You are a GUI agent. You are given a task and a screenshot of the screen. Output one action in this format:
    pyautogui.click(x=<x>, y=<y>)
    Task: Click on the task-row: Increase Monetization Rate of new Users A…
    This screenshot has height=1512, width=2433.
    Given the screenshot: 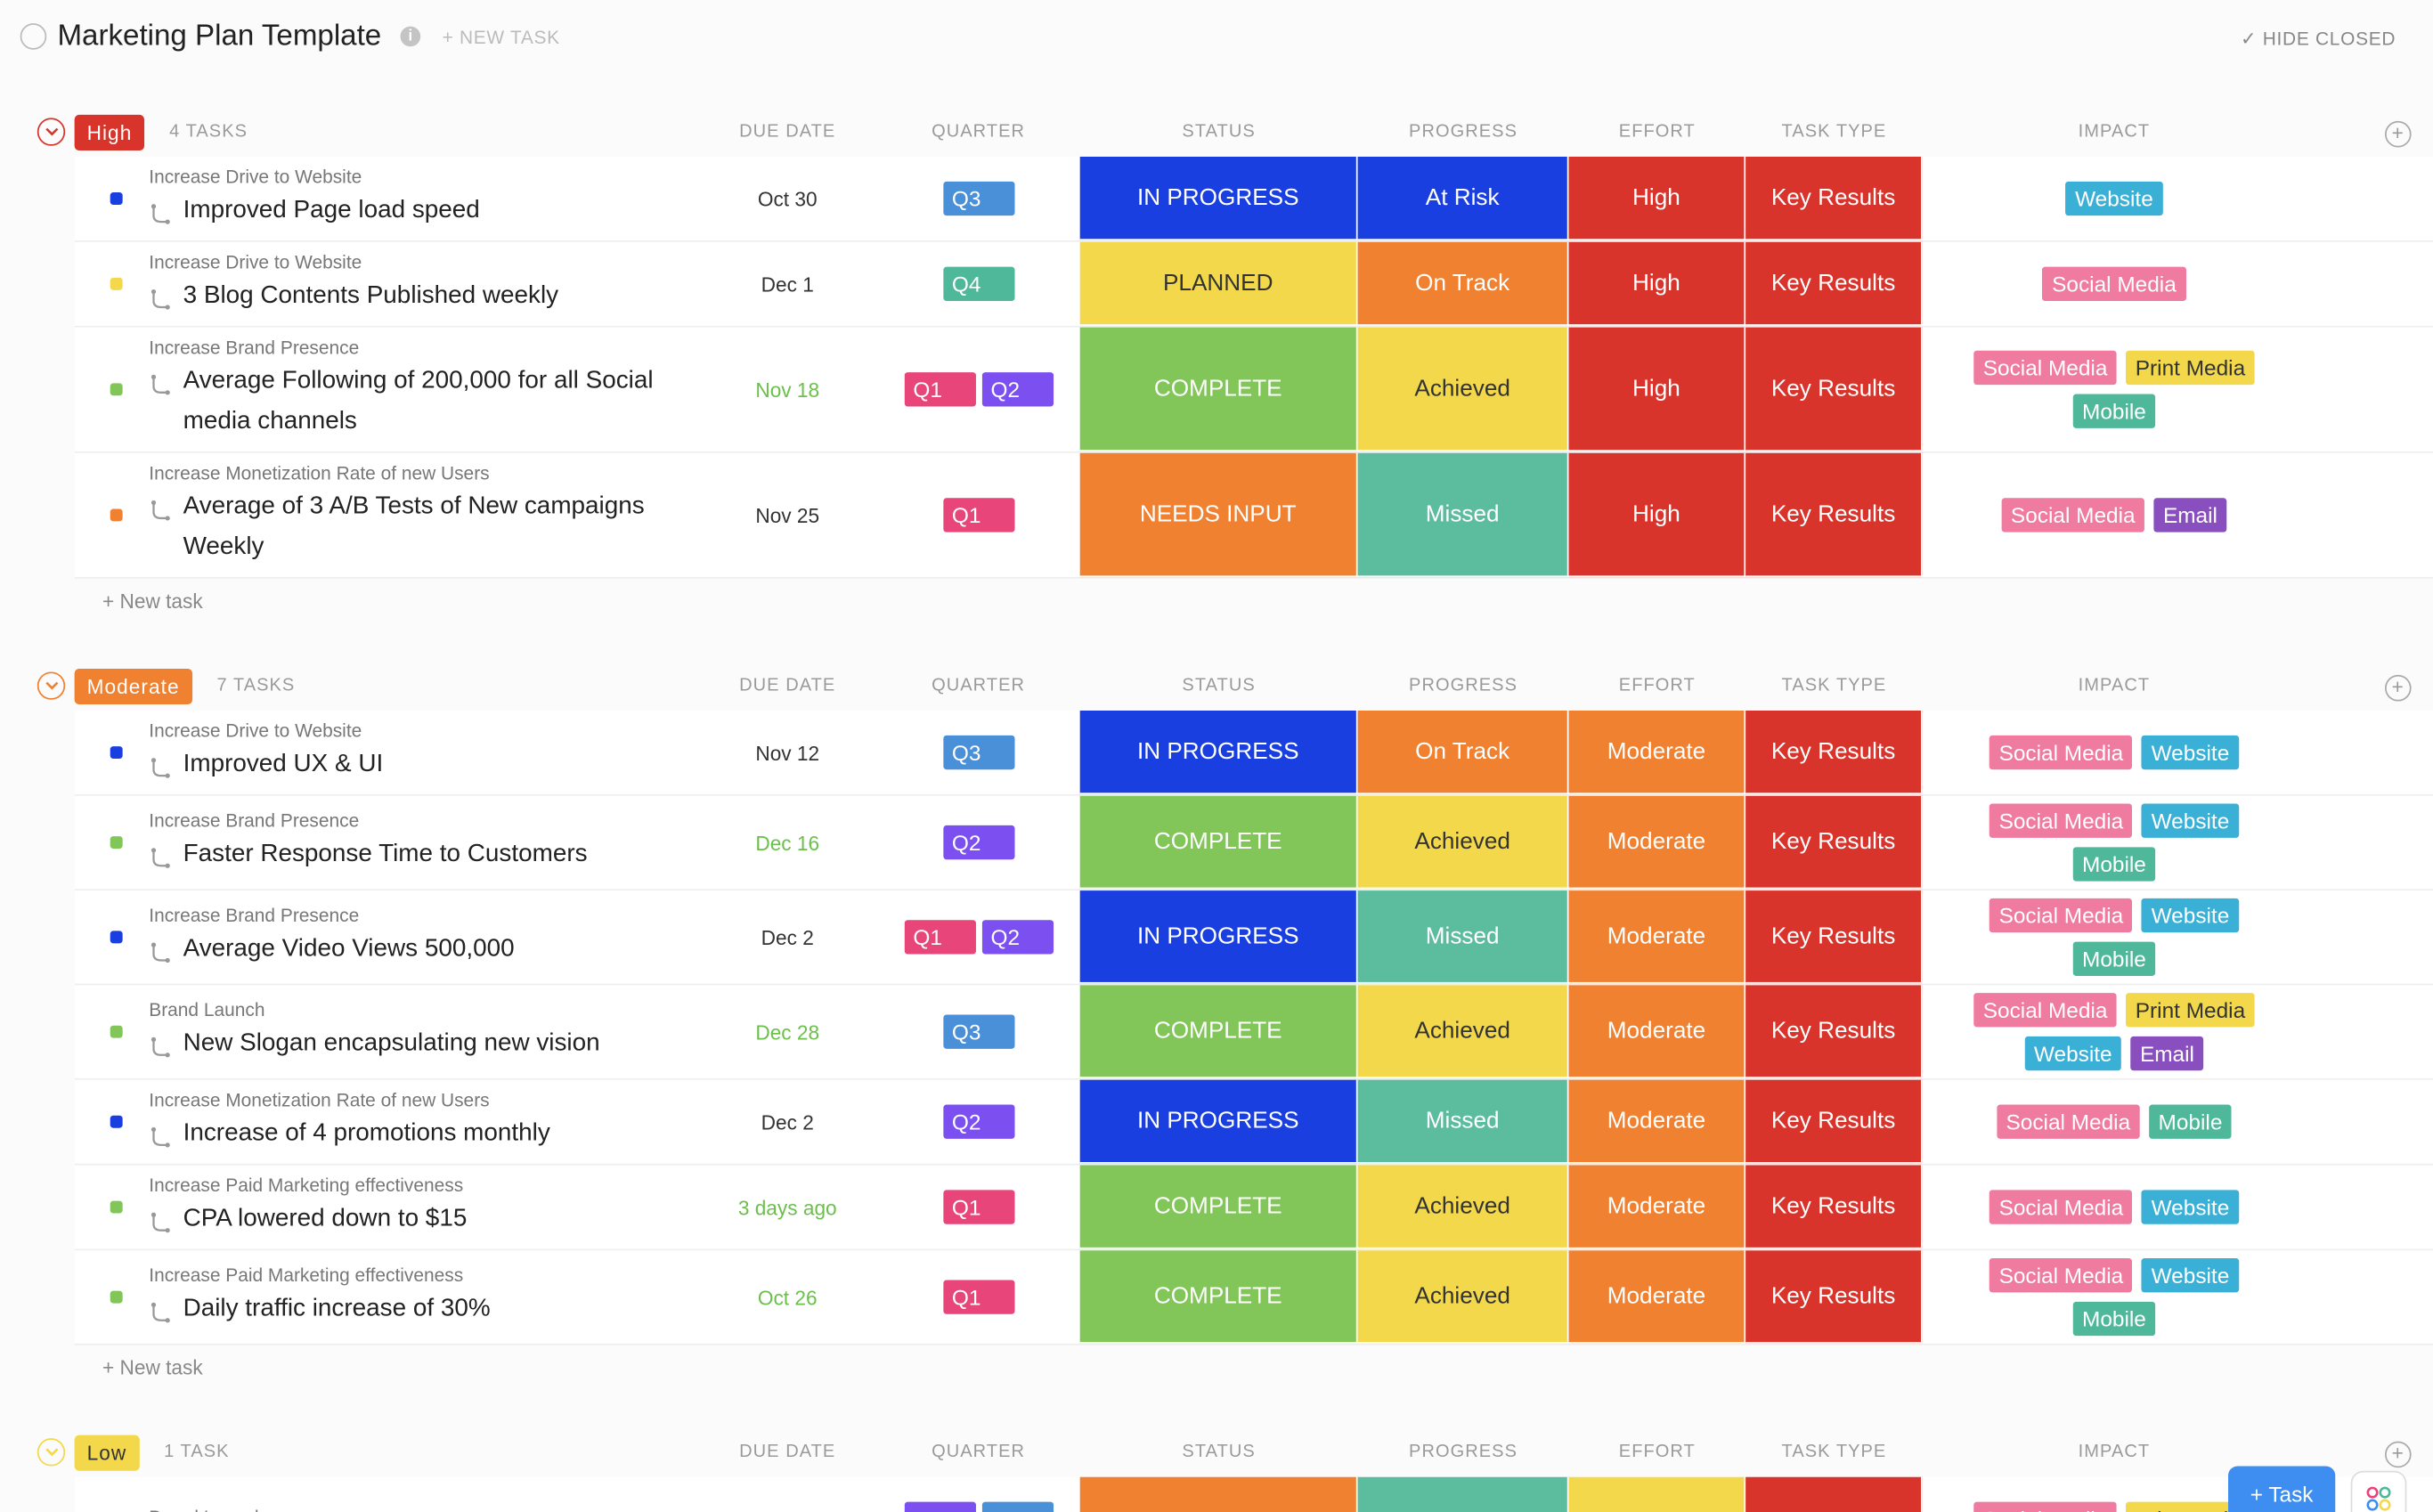 What is the action you would take?
    pyautogui.click(x=1253, y=515)
    